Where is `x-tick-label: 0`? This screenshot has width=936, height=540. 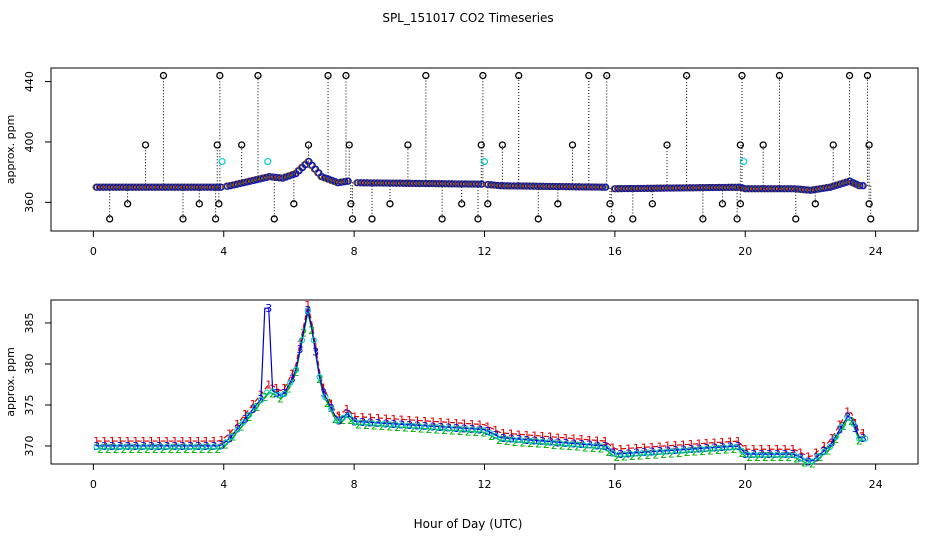
x-tick-label: 0 is located at coordinates (93, 484).